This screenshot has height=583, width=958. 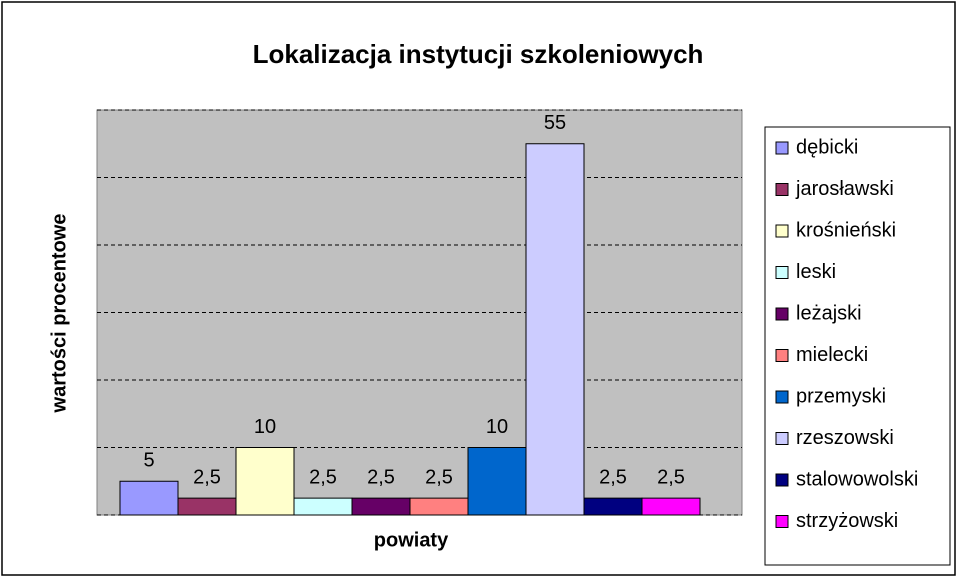 I want to click on chart-title: Lokalizacja instytucji szkoleniowych, so click(x=478, y=54).